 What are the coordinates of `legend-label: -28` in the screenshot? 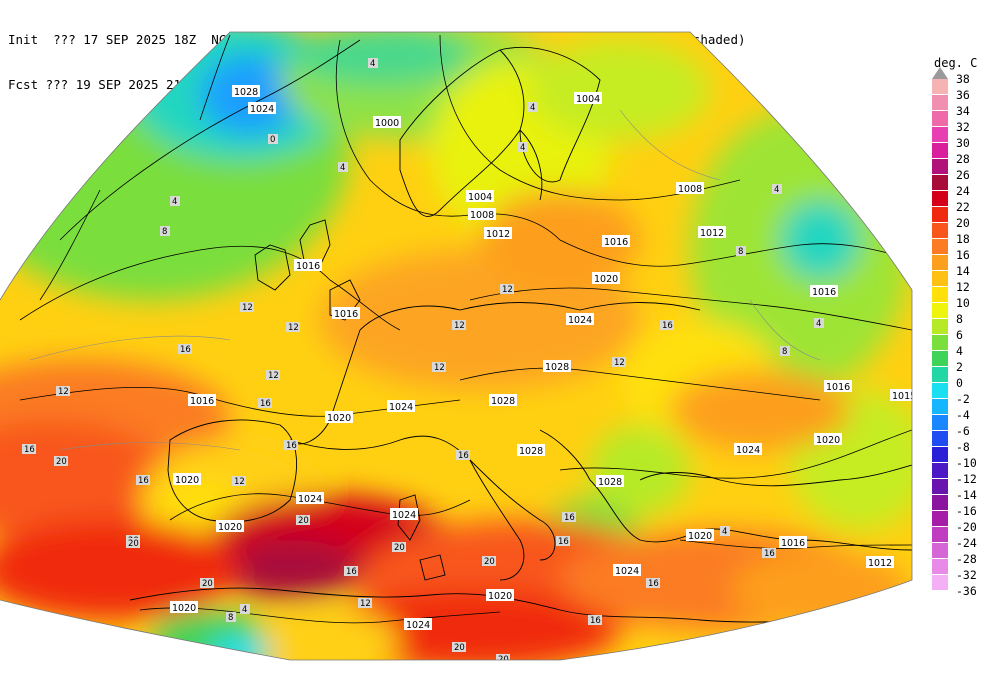 It's located at (966, 559).